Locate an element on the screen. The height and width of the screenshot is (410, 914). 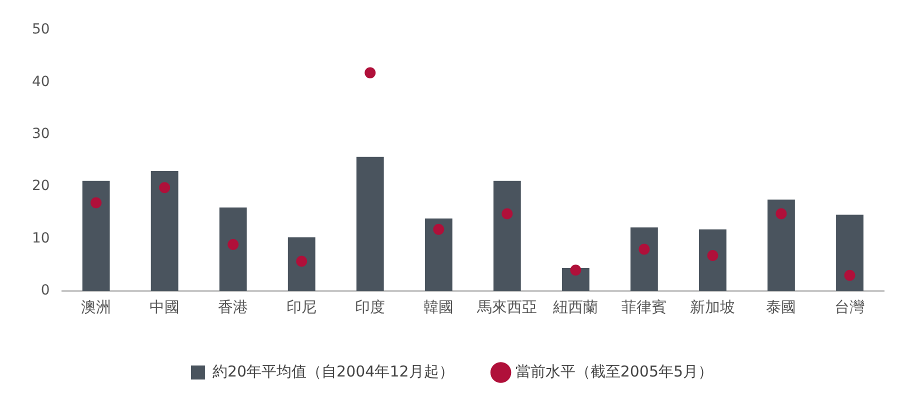
x-tick-label: 中國 is located at coordinates (165, 307).